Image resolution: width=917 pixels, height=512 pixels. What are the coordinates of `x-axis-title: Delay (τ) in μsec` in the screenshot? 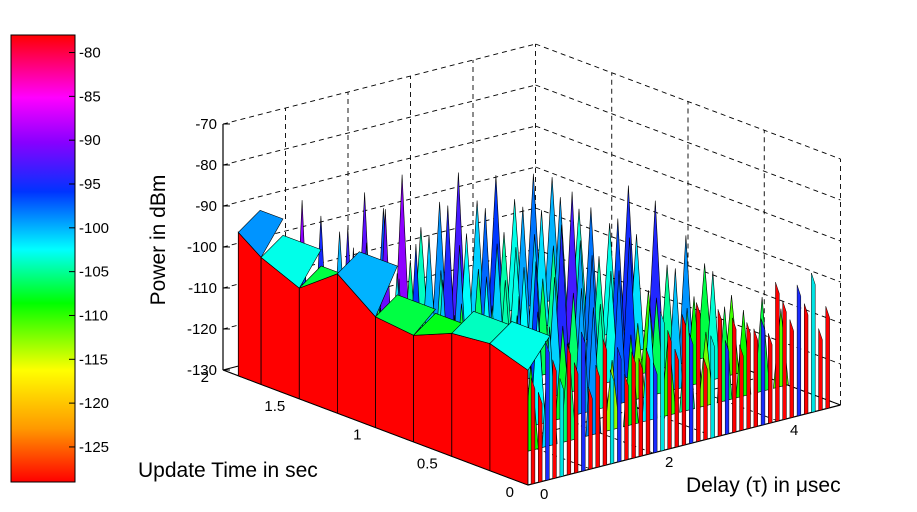 It's located at (763, 485).